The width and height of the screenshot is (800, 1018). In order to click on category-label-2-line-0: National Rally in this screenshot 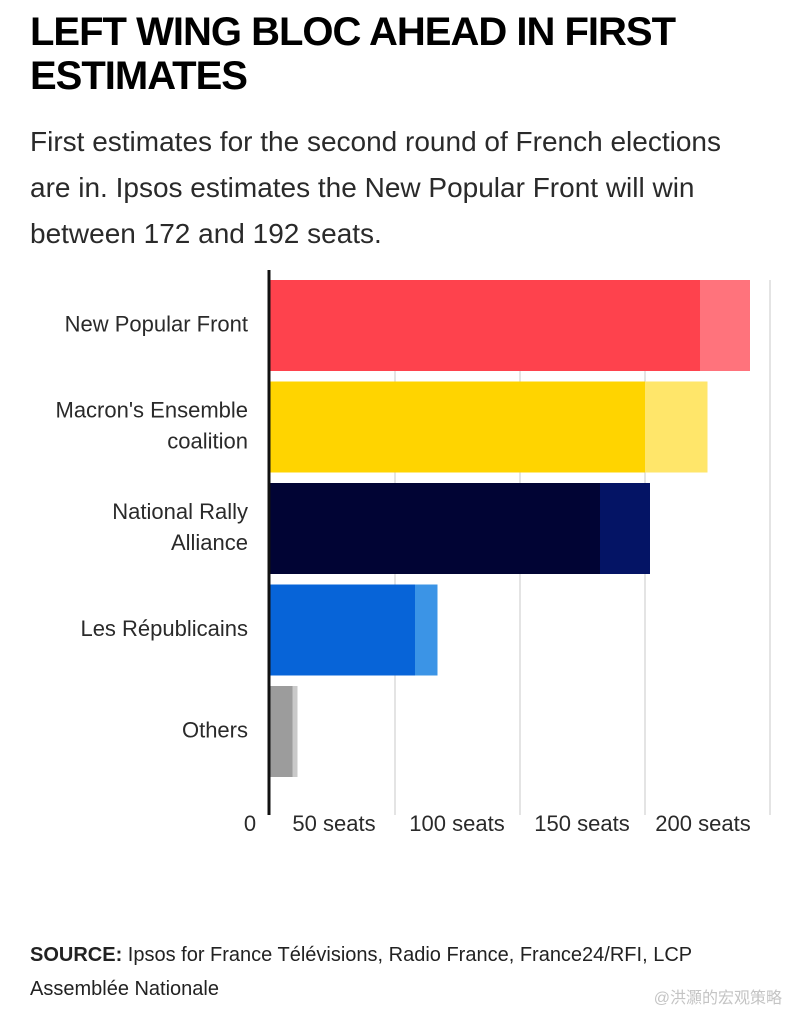, I will do `click(180, 511)`.